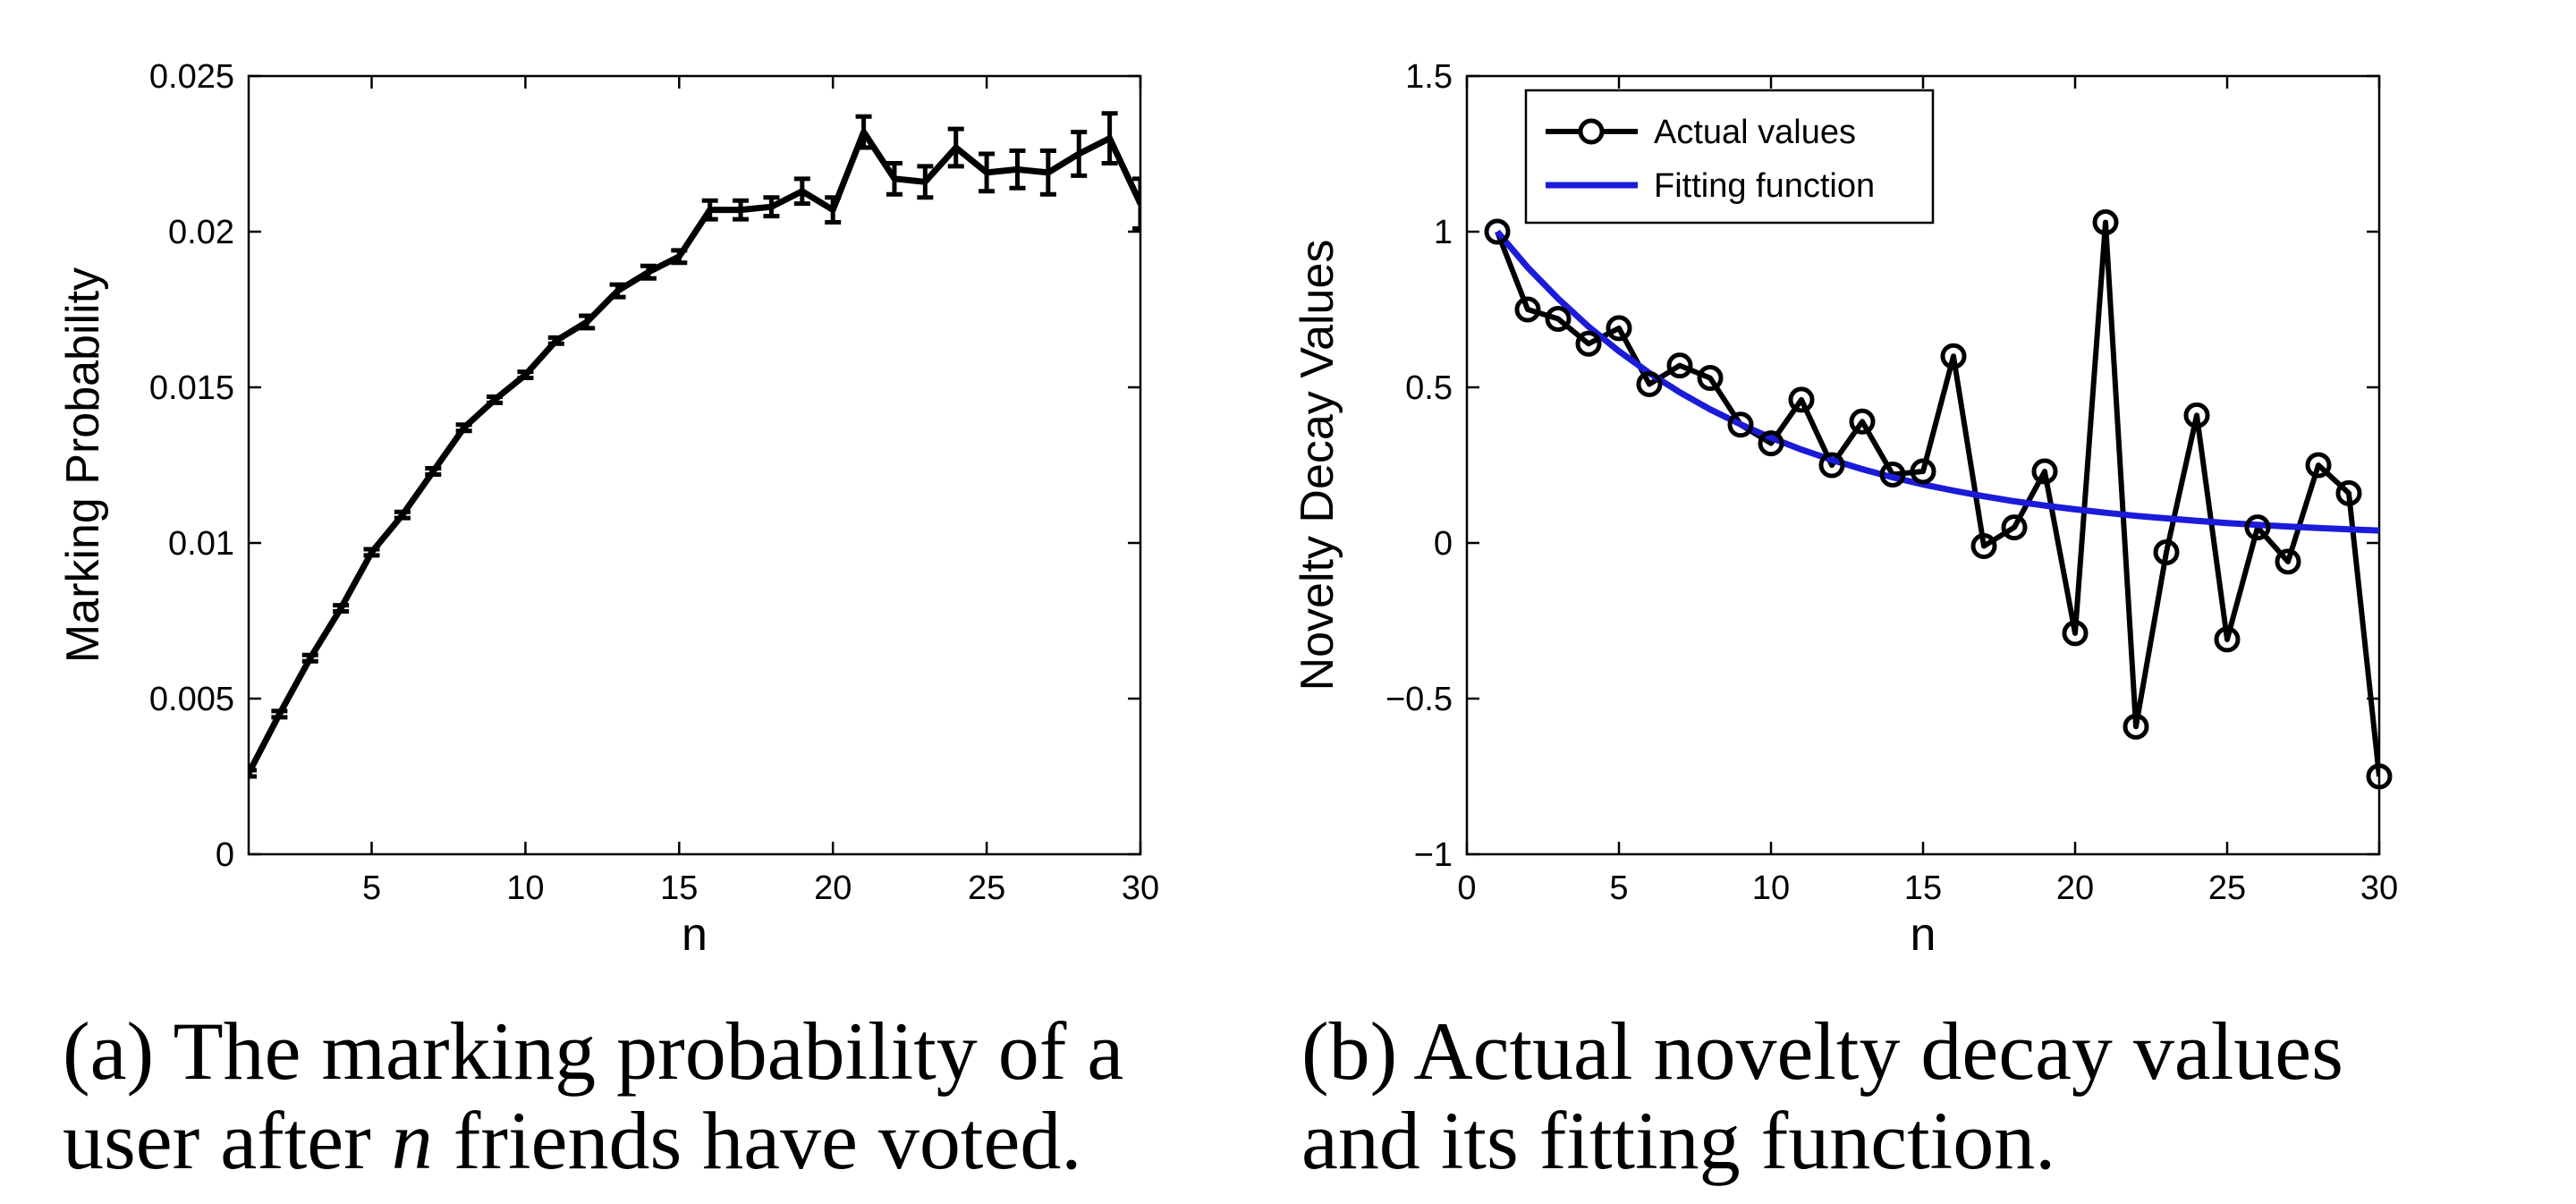 The image size is (2576, 1204). I want to click on chart-b-legend-actual-values-label: Actual values, so click(1755, 132).